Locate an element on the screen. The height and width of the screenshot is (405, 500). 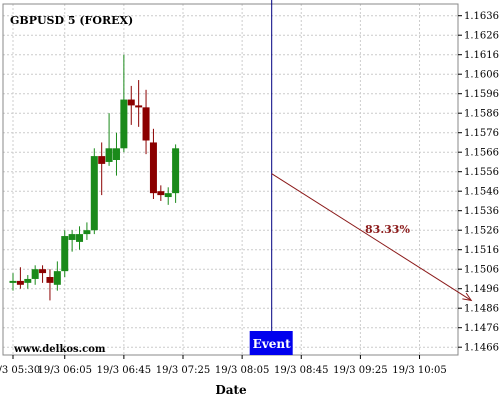
y-tick-label: 1.1536 is located at coordinates (481, 211).